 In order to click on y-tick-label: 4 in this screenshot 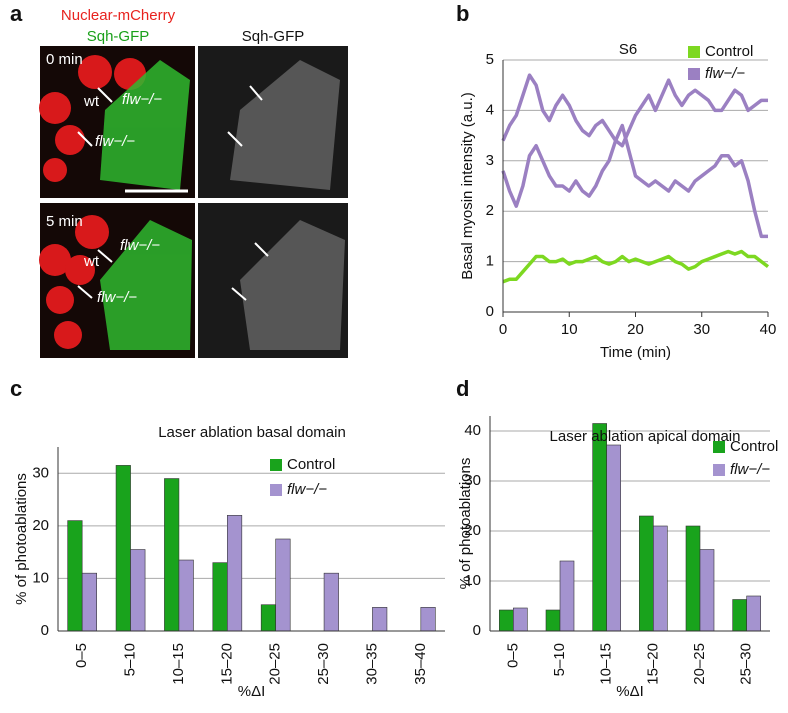, I will do `click(490, 109)`.